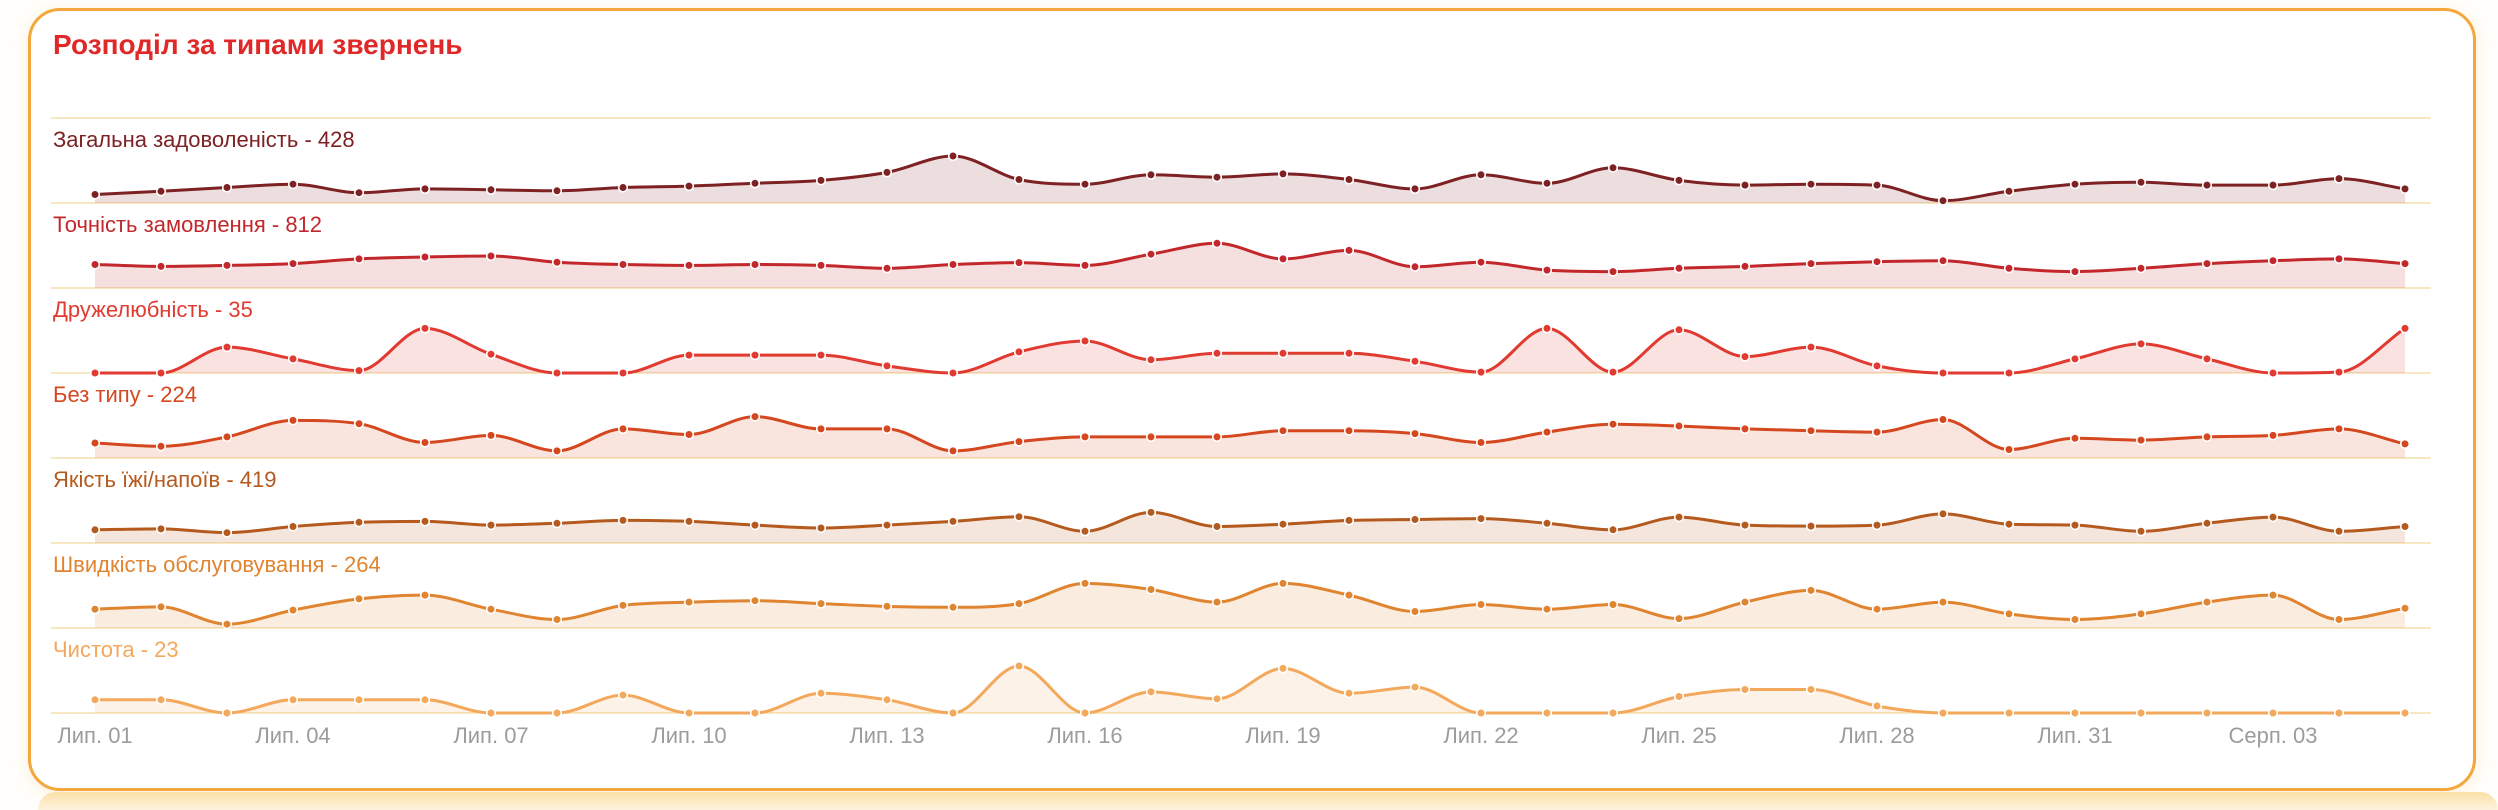 Image resolution: width=2498 pixels, height=810 pixels. What do you see at coordinates (165, 479) in the screenshot?
I see `series-label-4: Якість їжі/напоїв - 419` at bounding box center [165, 479].